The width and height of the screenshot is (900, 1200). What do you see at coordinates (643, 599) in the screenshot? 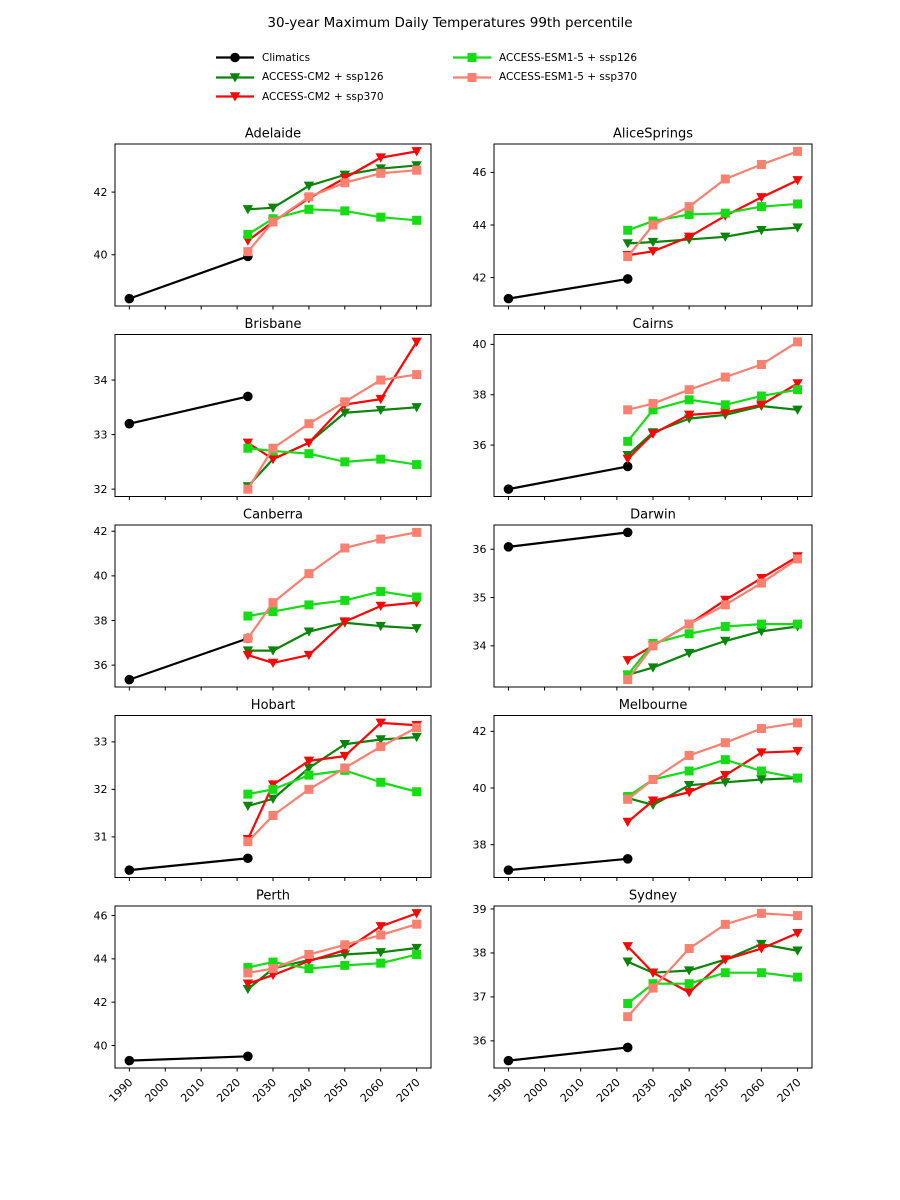
I see `subplot-darwin: Darwin 34 35 36` at bounding box center [643, 599].